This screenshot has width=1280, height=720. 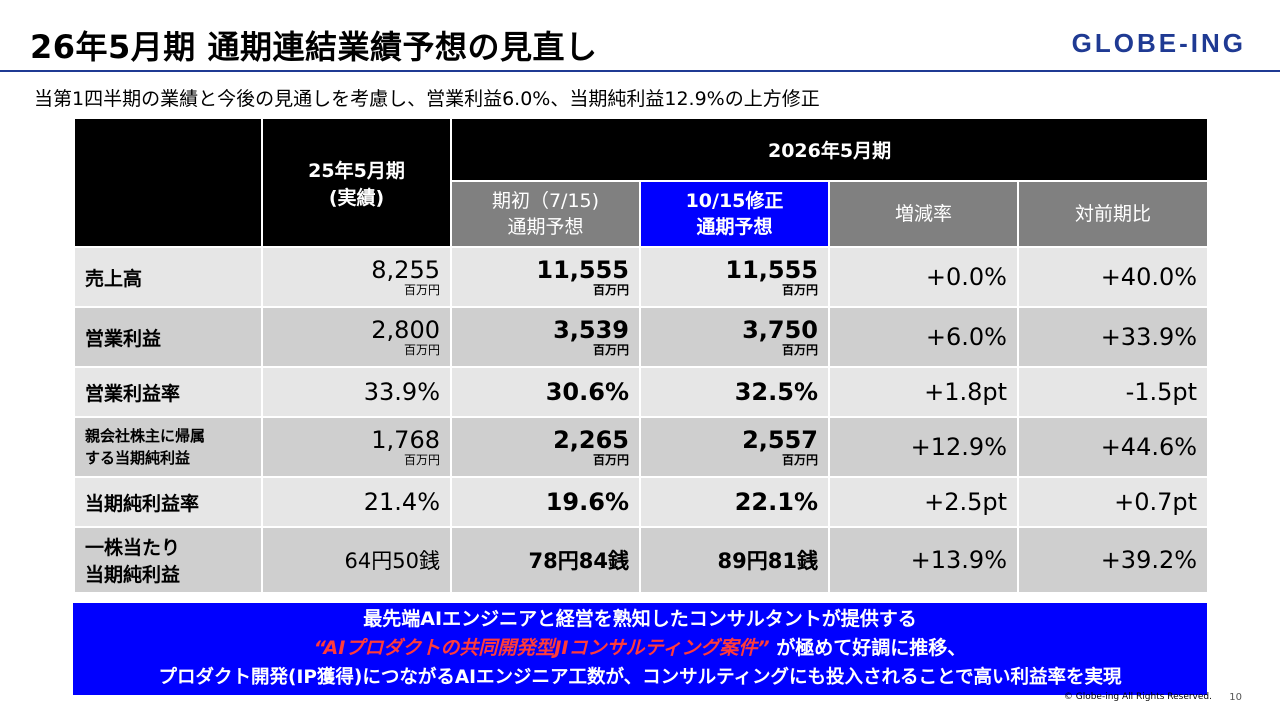 What do you see at coordinates (1158, 43) in the screenshot?
I see `company-logo: GLOBE-ING` at bounding box center [1158, 43].